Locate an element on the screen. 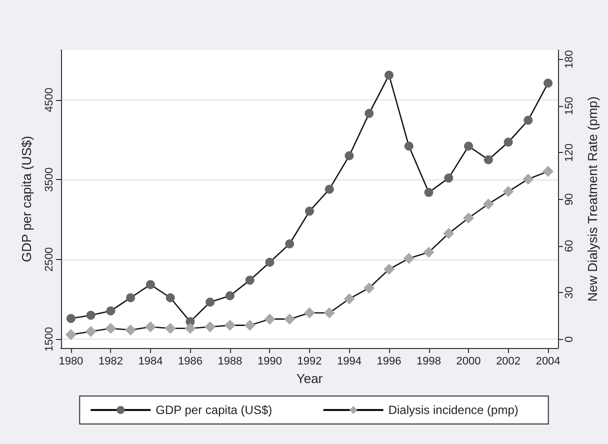  x-tick-label: 1982 is located at coordinates (110, 362).